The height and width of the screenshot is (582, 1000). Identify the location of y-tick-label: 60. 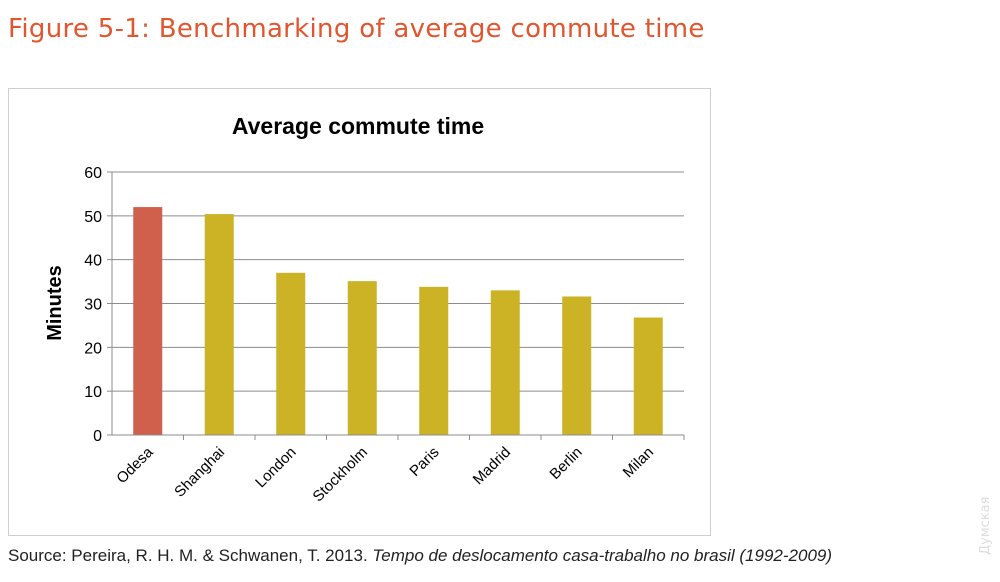
(93, 173).